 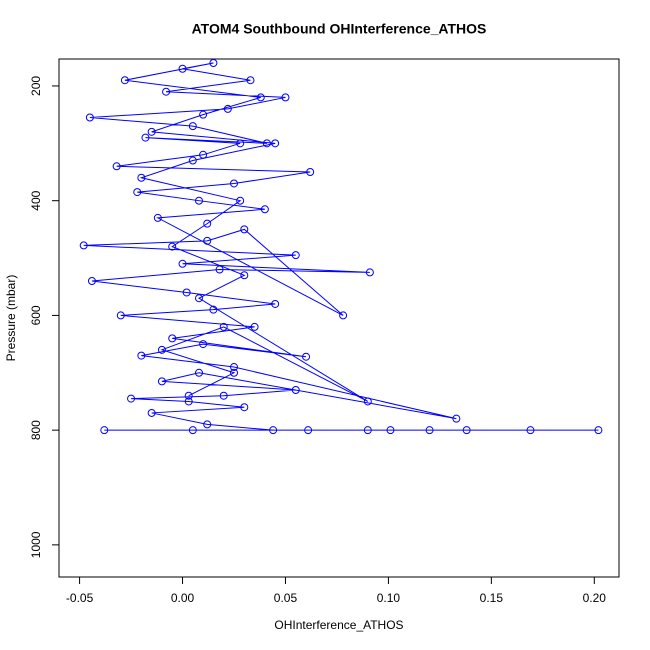 I want to click on y-tick-label: 1000, so click(x=36, y=544).